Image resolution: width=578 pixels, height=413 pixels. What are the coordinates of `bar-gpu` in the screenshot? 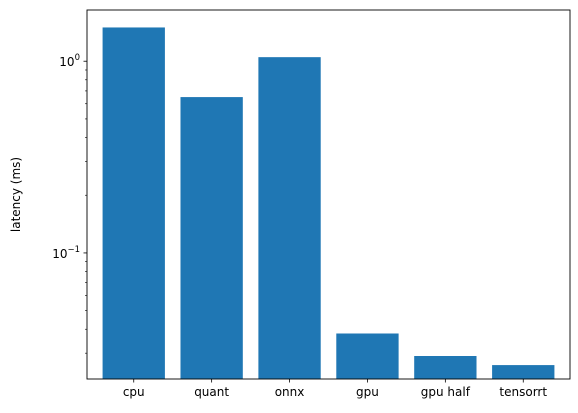 It's located at (367, 356).